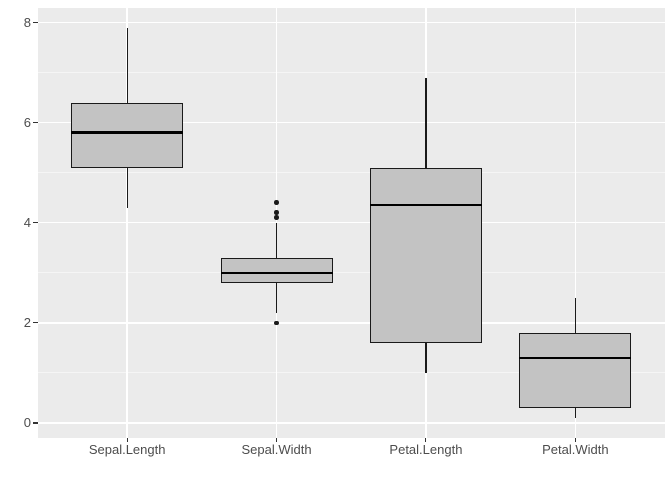 This screenshot has width=672, height=480. Describe the element at coordinates (575, 449) in the screenshot. I see `x-tick-label-petal-width: Petal.Width` at that location.